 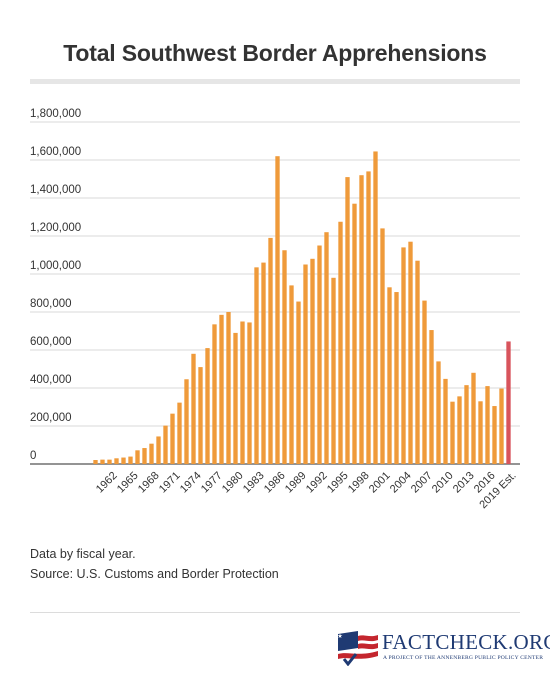 I want to click on bar-1974, so click(x=193, y=408).